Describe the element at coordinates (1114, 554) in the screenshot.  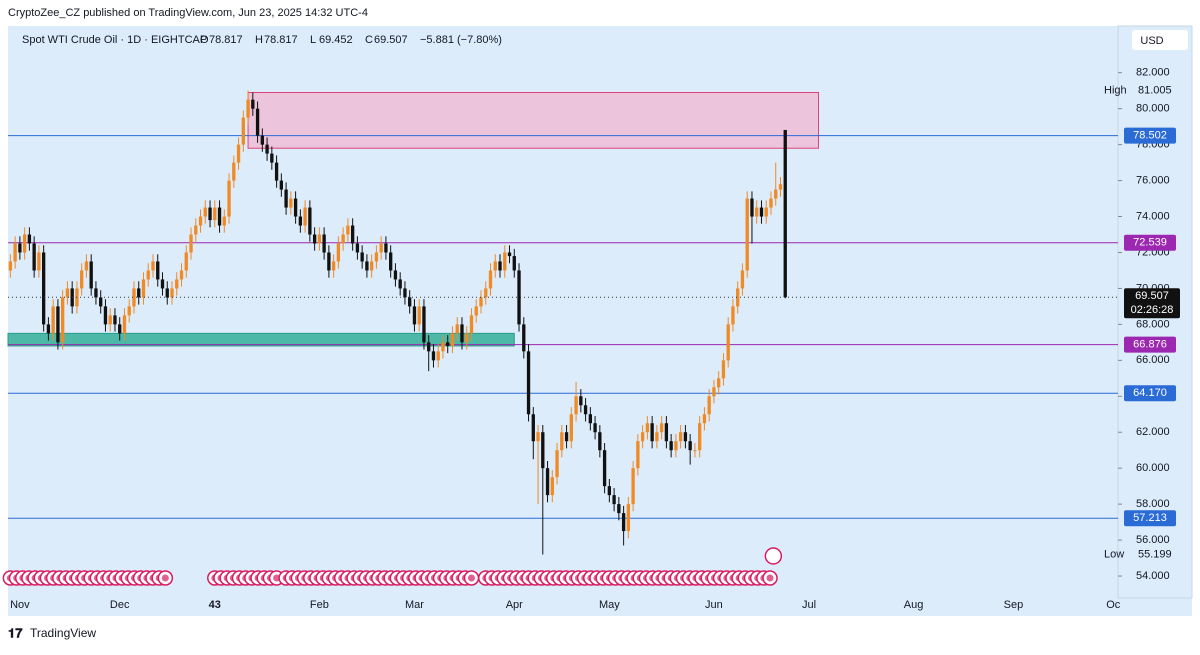
I see `low-label: Low` at that location.